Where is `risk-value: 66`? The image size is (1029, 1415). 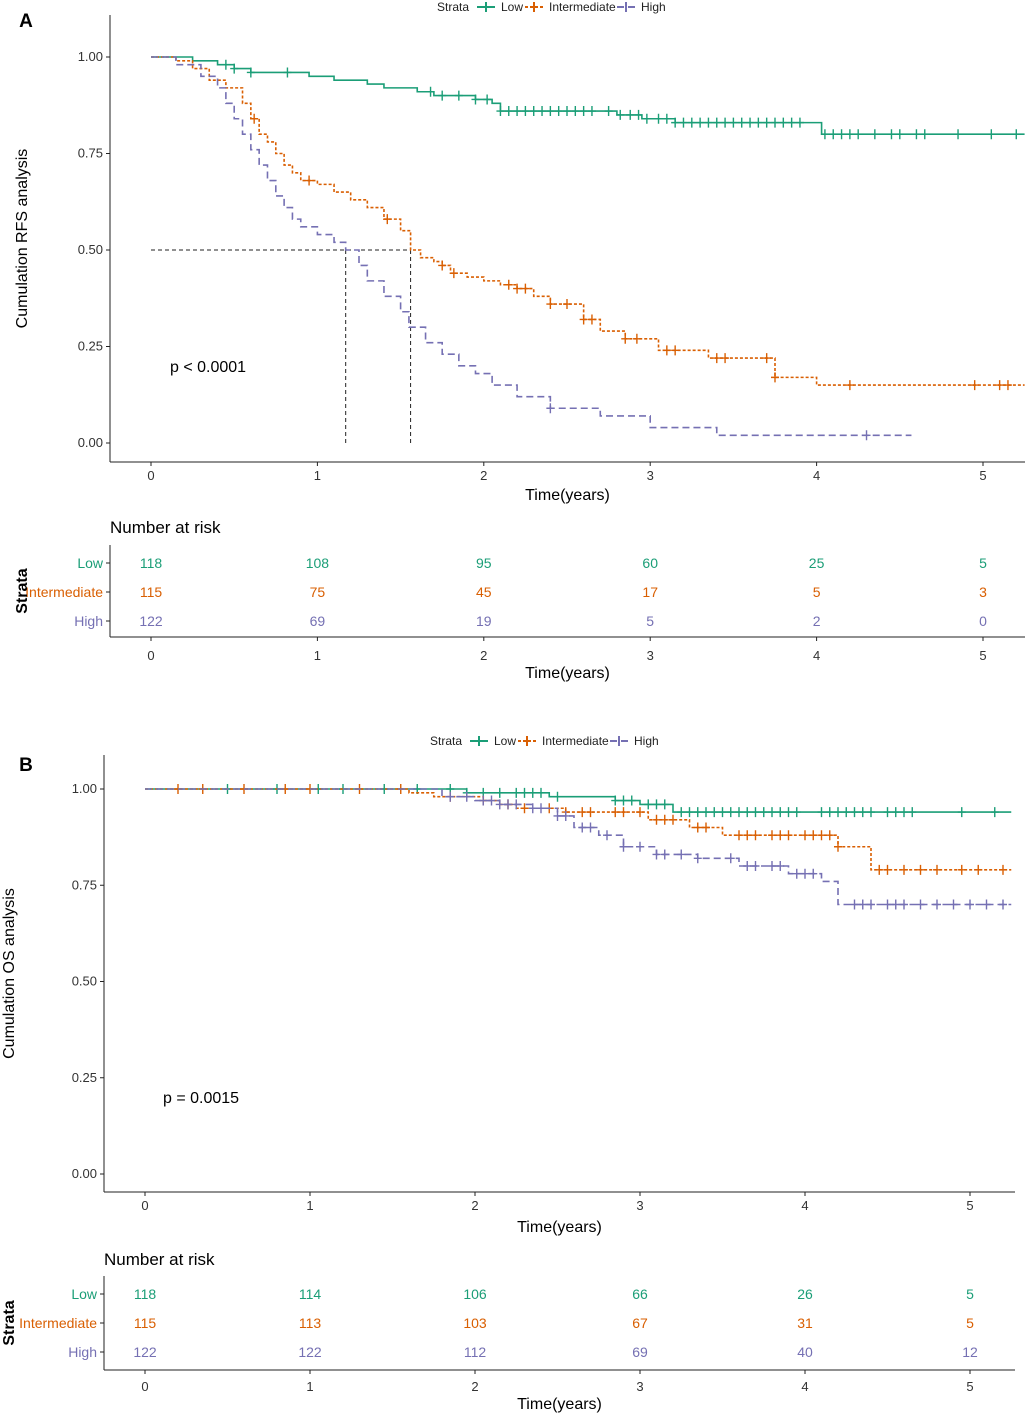
risk-value: 66 is located at coordinates (640, 1294).